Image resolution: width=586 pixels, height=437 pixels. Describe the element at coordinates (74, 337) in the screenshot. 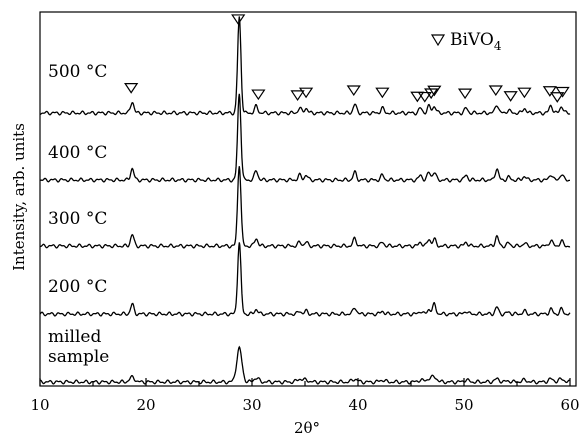

I see `series-label: milled` at that location.